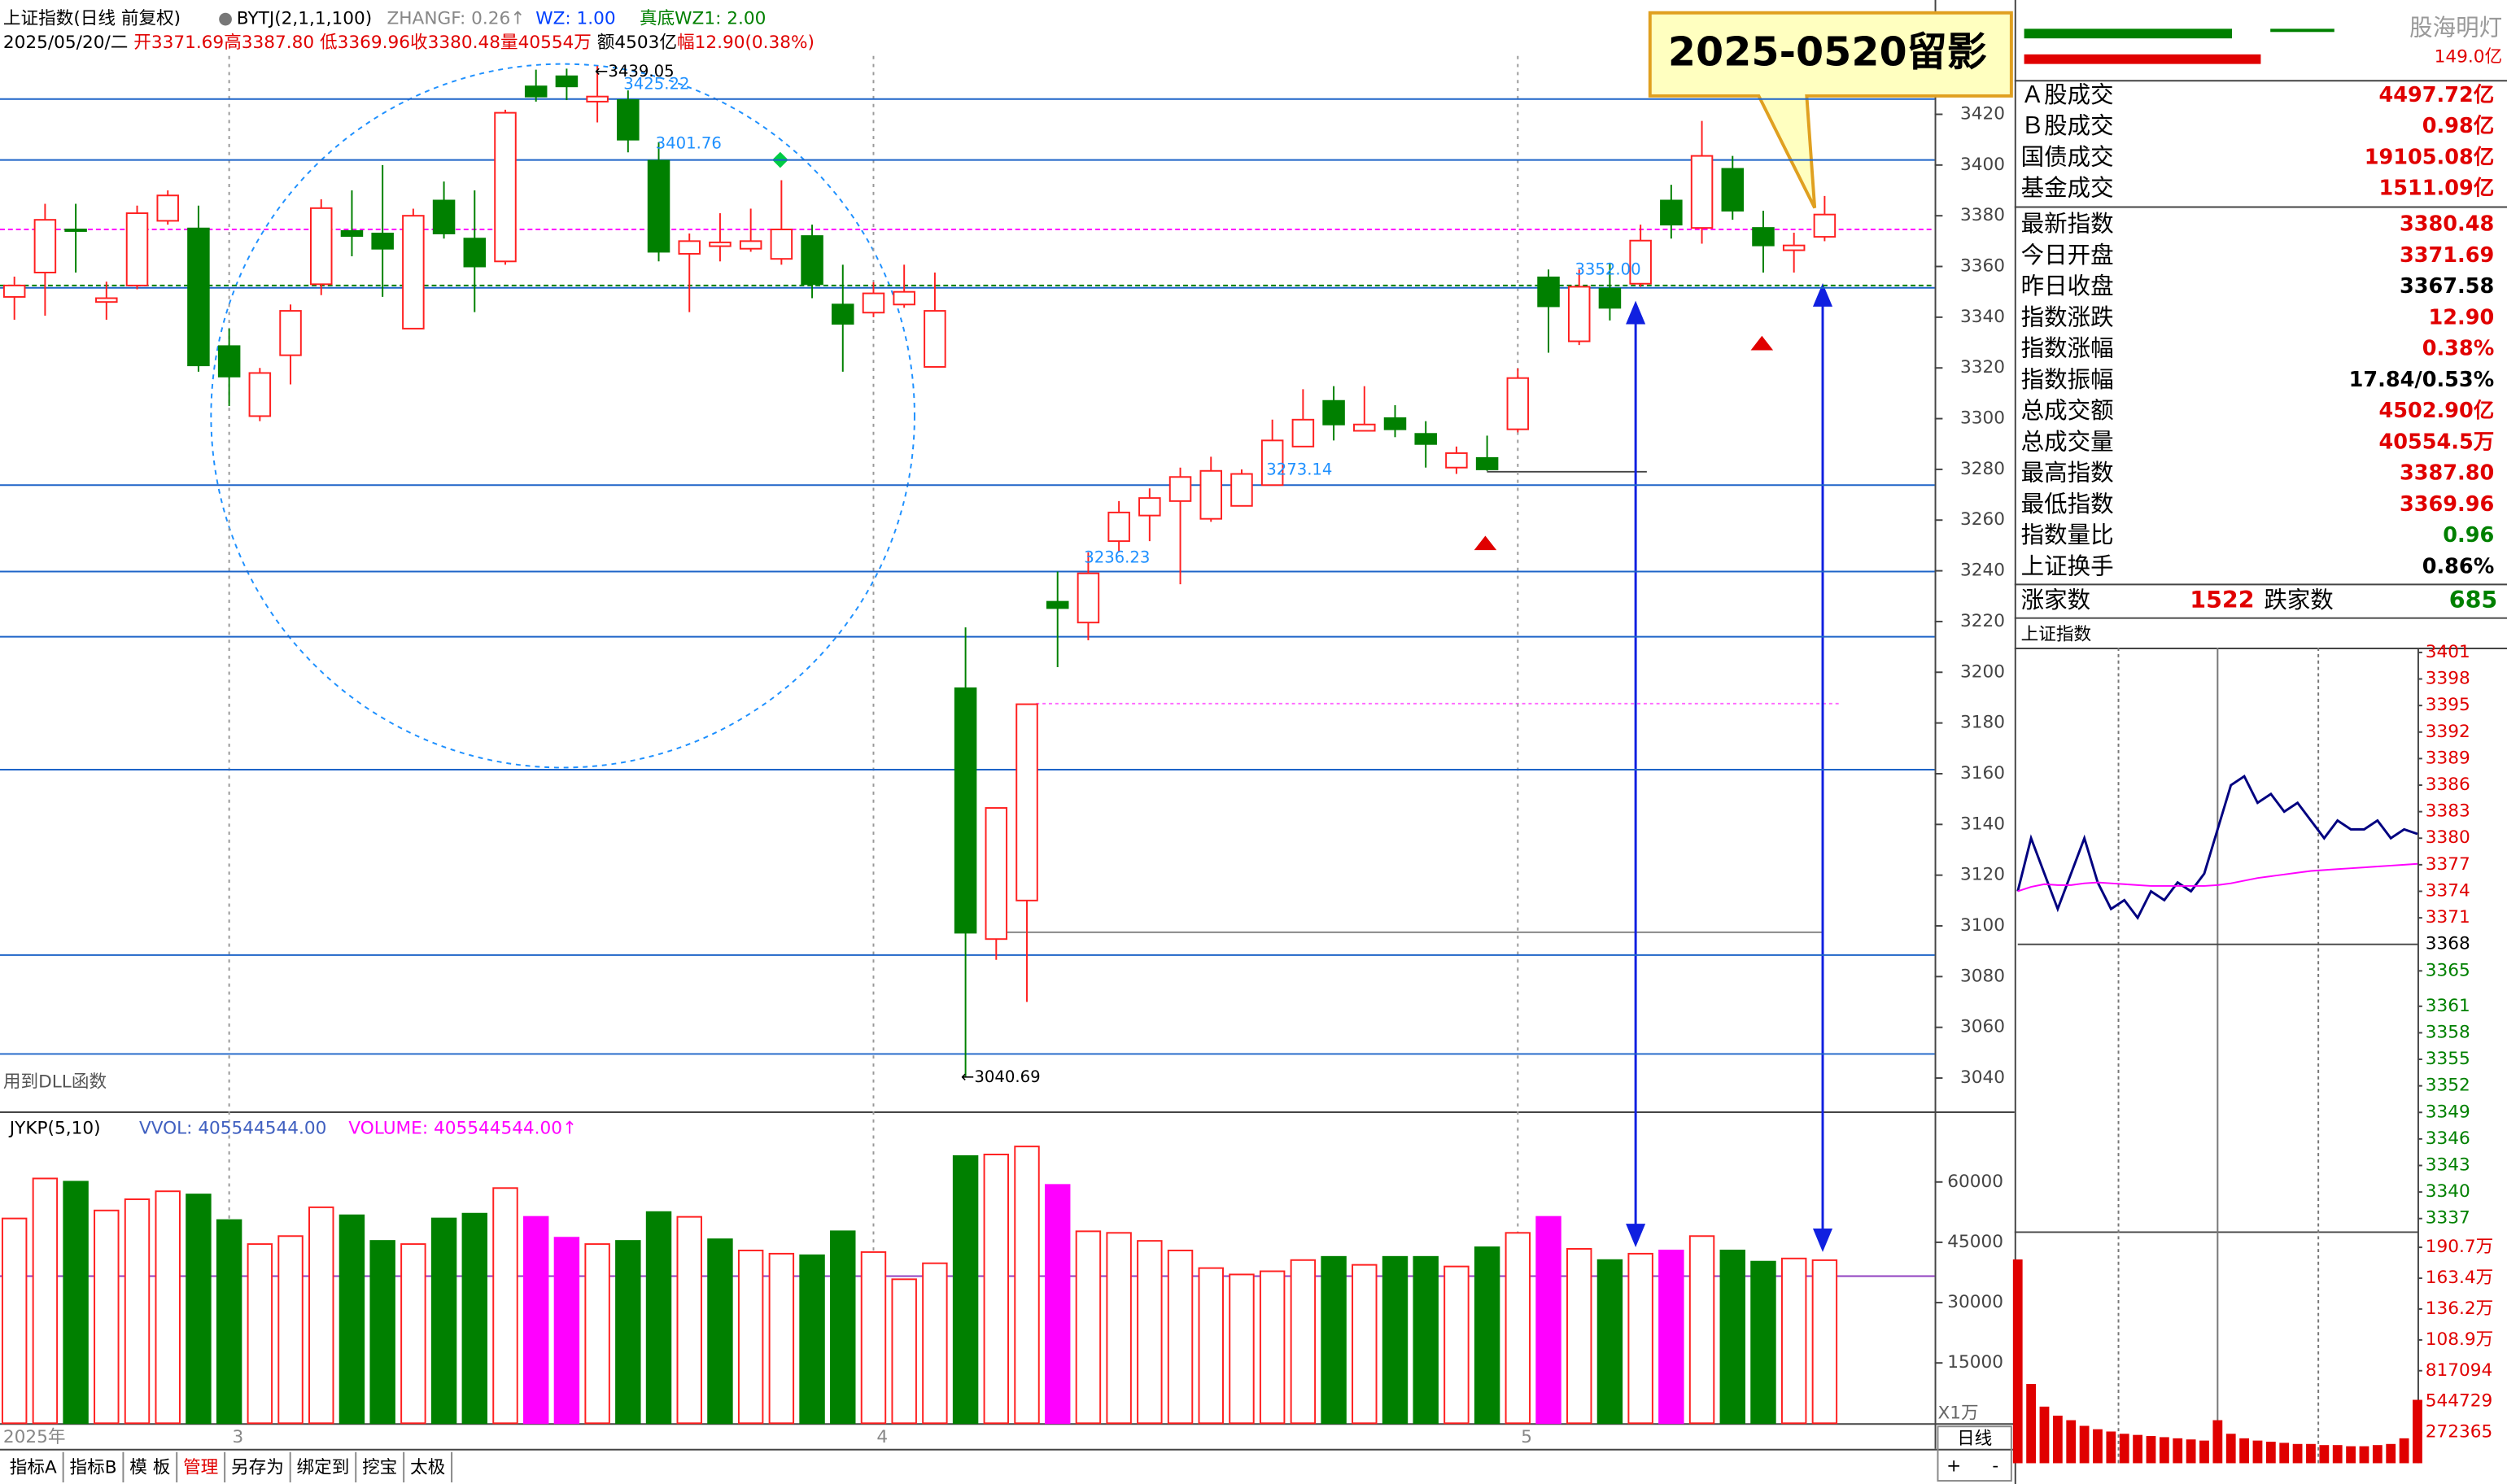 The width and height of the screenshot is (2507, 1484). What do you see at coordinates (427, 1467) in the screenshot?
I see `tab: 太极` at bounding box center [427, 1467].